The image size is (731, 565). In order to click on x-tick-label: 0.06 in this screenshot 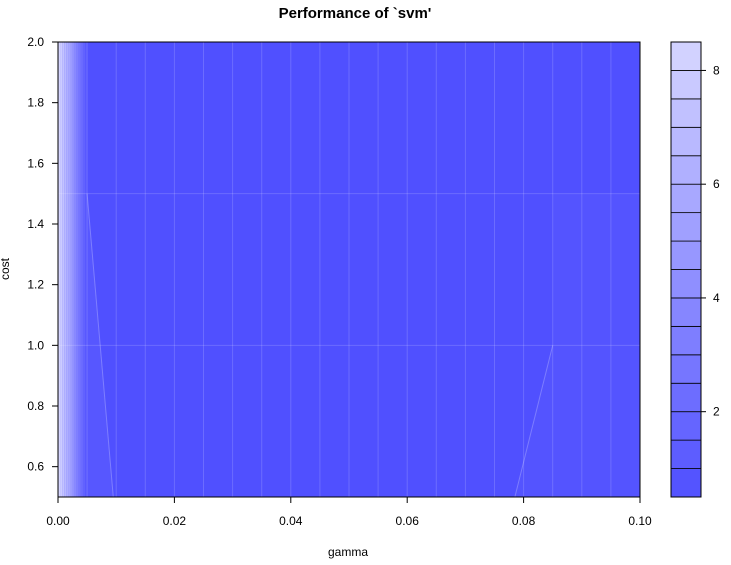, I will do `click(408, 521)`.